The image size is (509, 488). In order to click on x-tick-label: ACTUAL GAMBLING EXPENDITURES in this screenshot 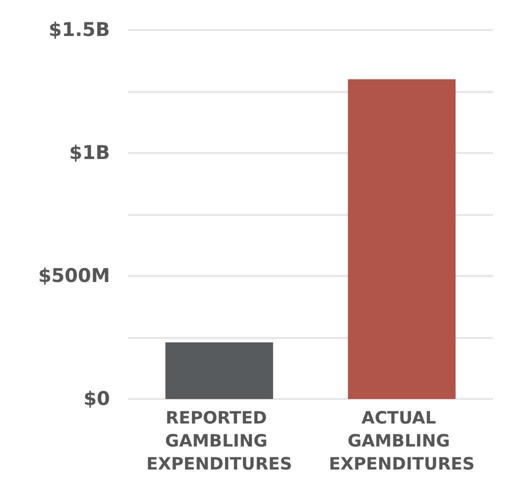, I will do `click(401, 441)`.